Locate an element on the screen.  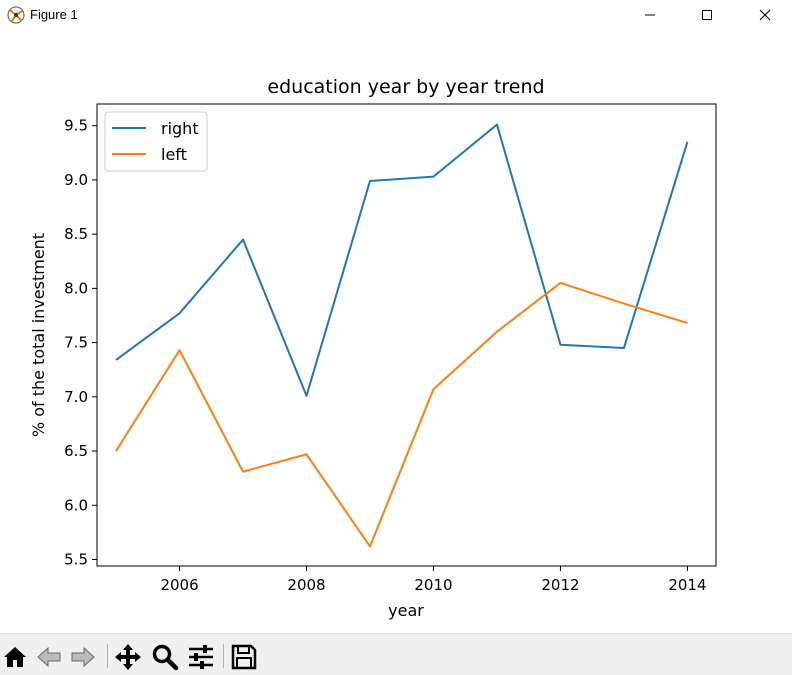
home-icon is located at coordinates (15, 657).